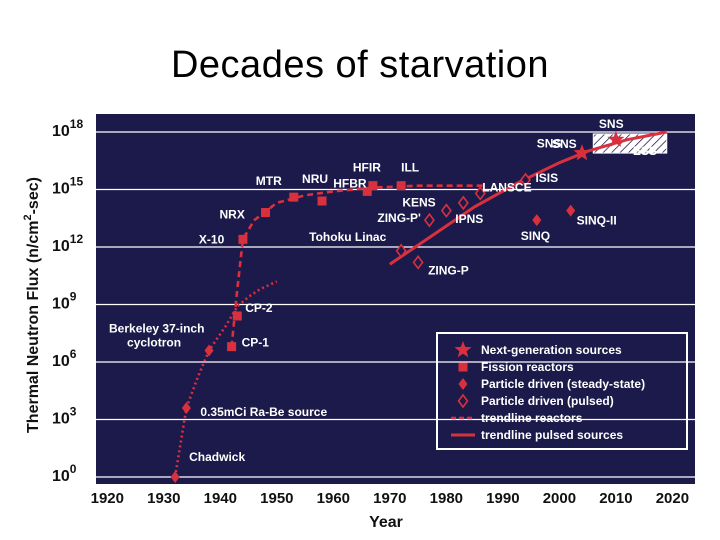 This screenshot has width=720, height=540. Describe the element at coordinates (448, 270) in the screenshot. I see `point-label: ZING-P` at that location.